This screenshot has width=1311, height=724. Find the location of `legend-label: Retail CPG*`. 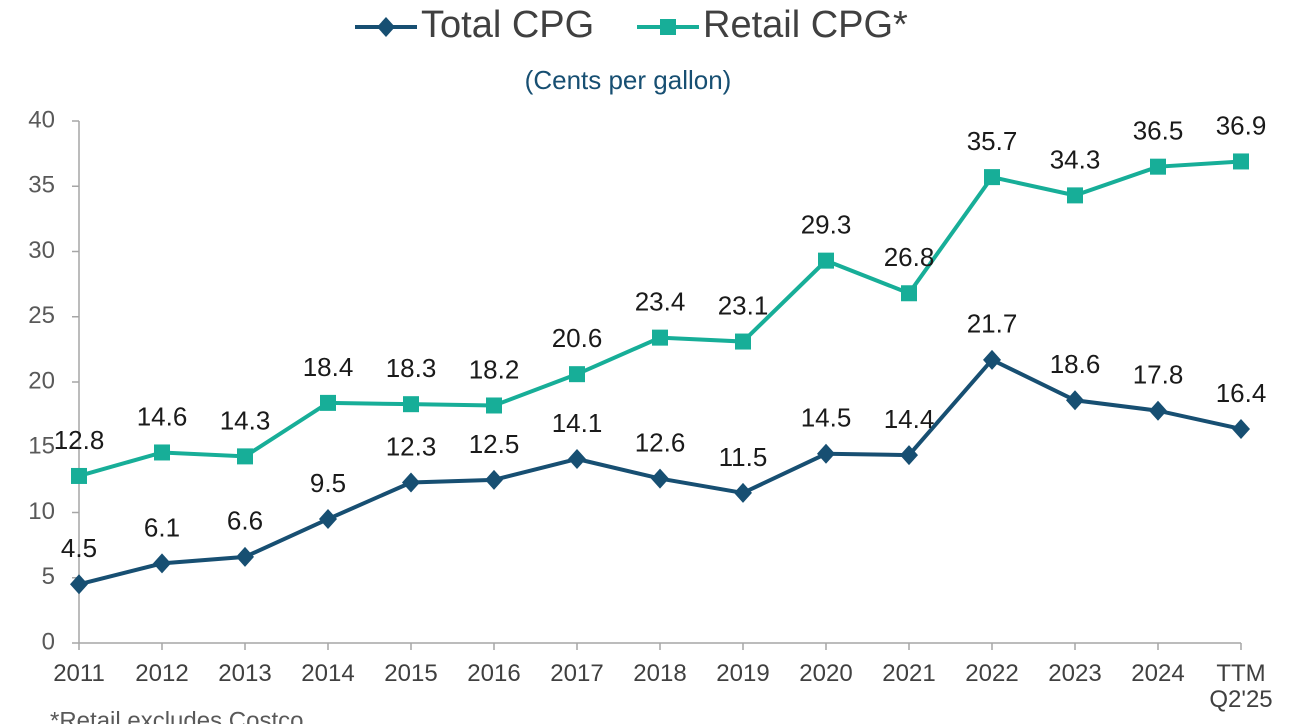

legend-label: Retail CPG* is located at coordinates (805, 25).